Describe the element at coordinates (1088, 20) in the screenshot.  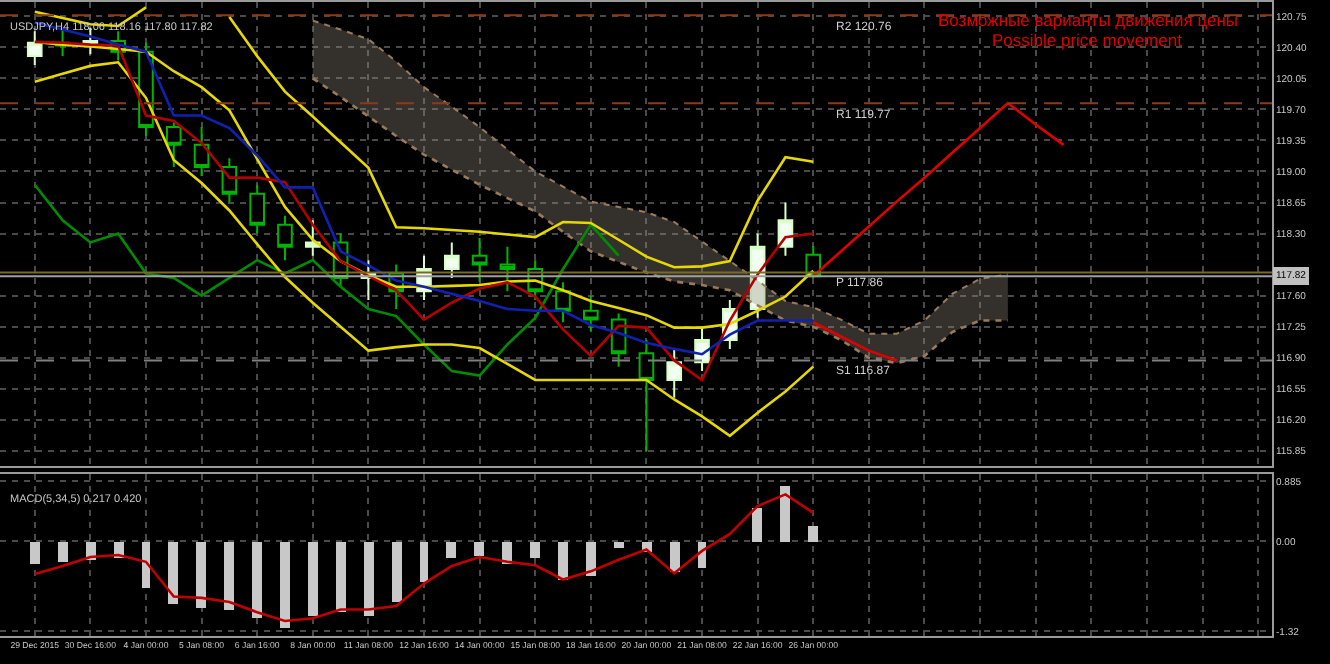
I see `annotation: Возможные варианты движения цены` at that location.